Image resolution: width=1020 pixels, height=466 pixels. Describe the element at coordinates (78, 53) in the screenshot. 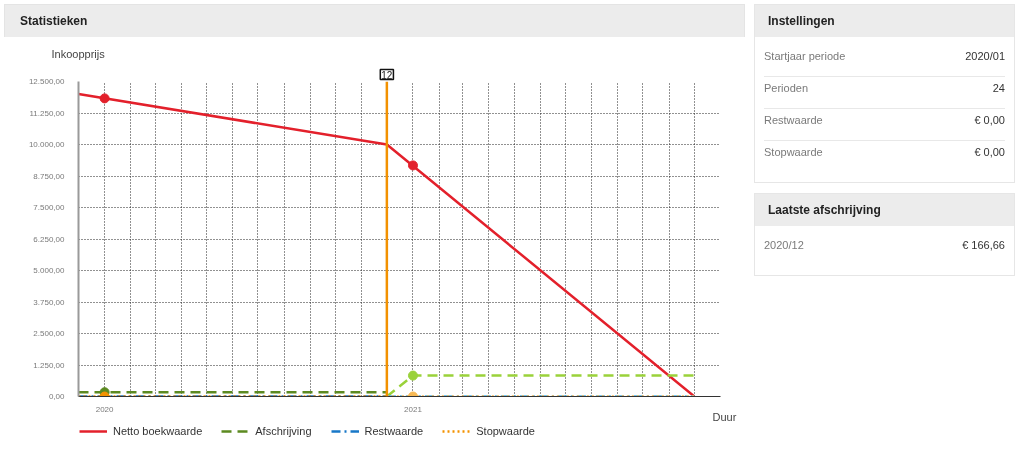

I see `y-axis-title: Inkoopprijs` at that location.